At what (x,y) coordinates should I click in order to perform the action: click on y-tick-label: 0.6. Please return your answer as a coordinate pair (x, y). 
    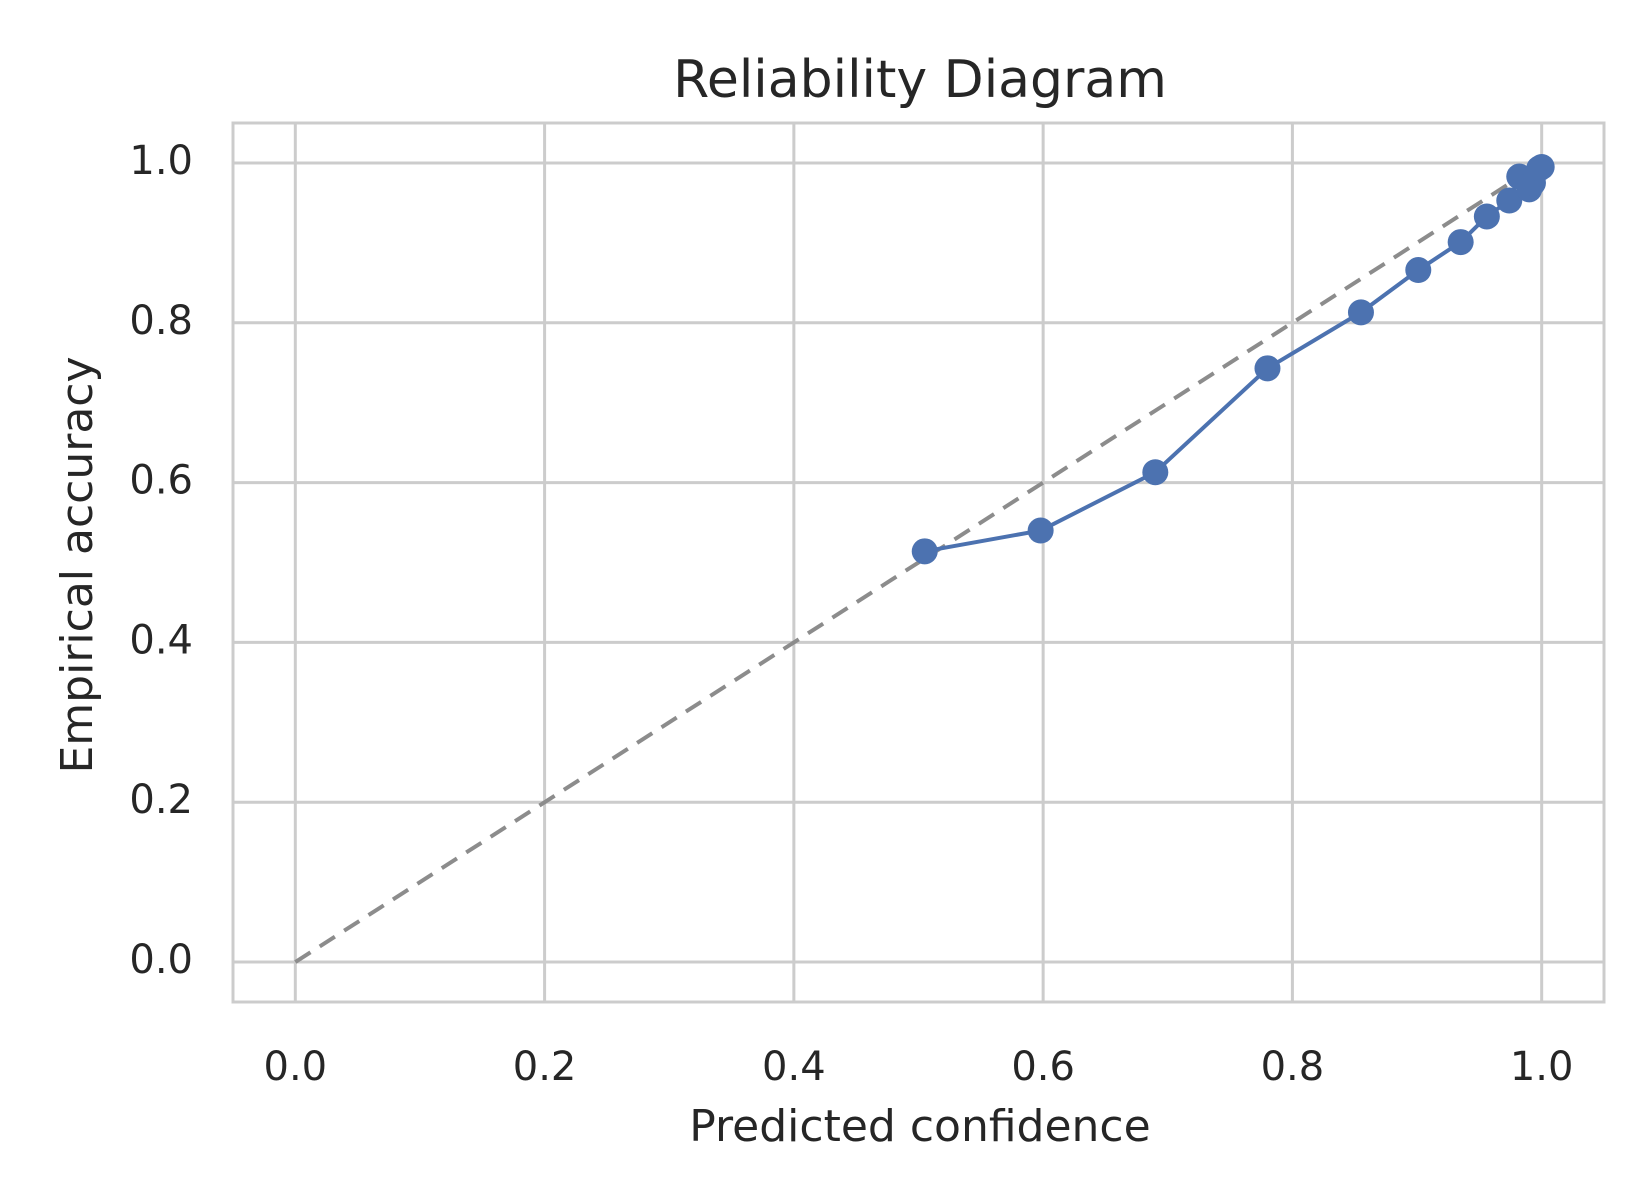
    Looking at the image, I should click on (161, 481).